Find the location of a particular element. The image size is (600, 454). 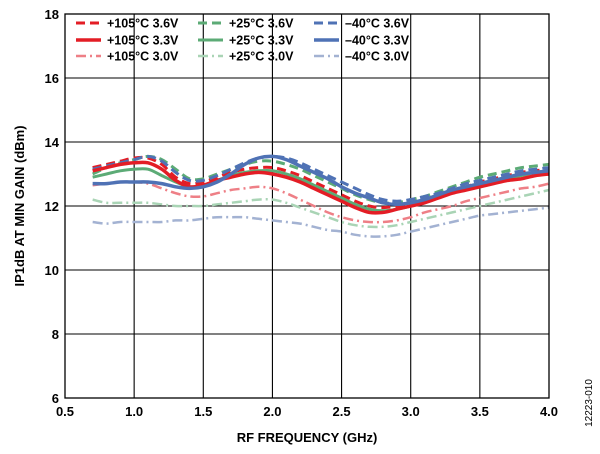

x-tick-label: 2.5 is located at coordinates (342, 411).